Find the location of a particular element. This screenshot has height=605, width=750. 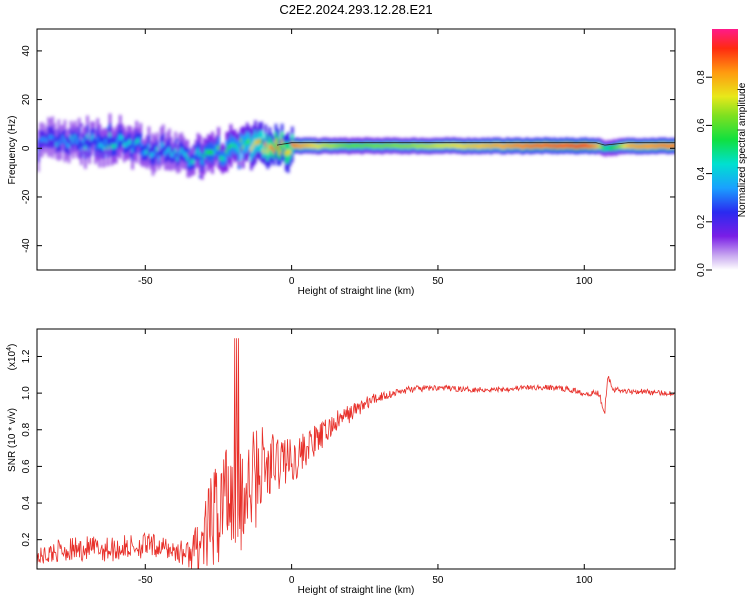

colorbar-tick-label: 0.2 is located at coordinates (701, 221).